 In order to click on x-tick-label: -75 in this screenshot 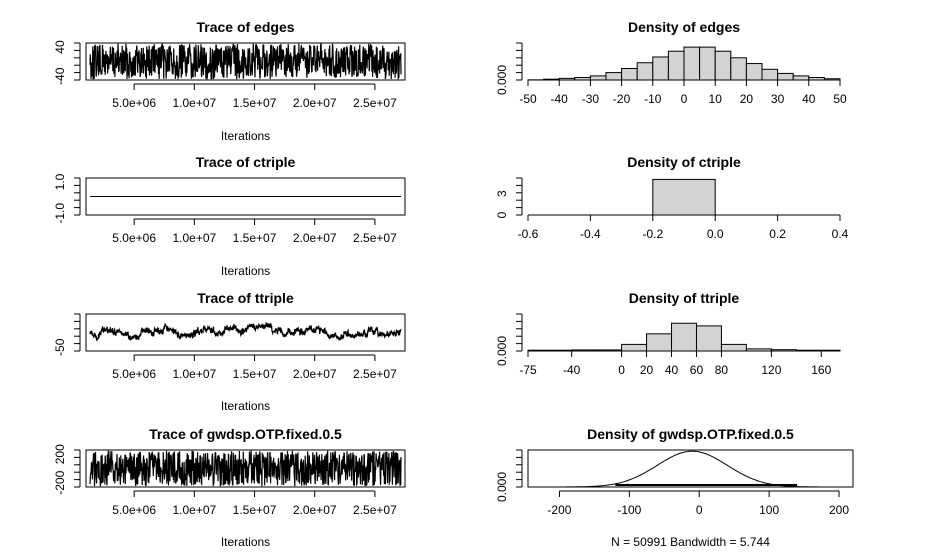, I will do `click(528, 370)`.